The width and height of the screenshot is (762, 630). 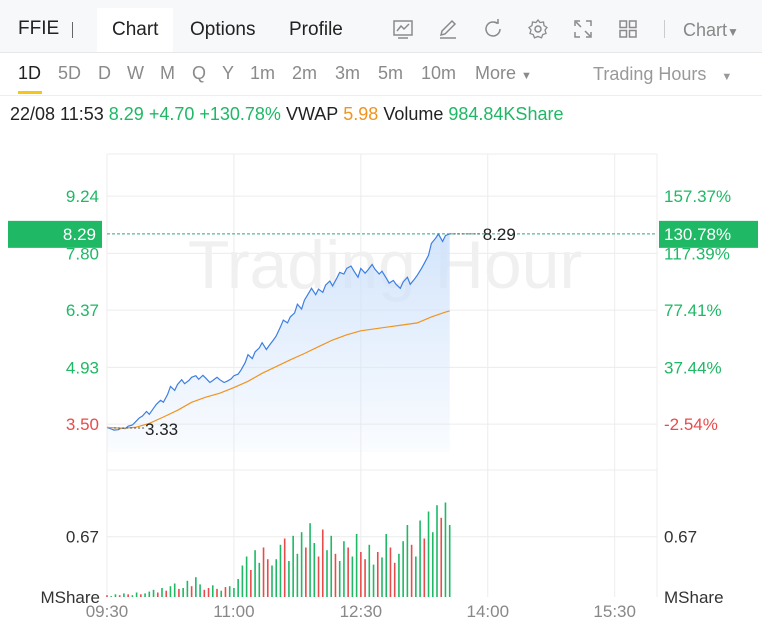 I want to click on chart-type-icon, so click(x=403, y=29).